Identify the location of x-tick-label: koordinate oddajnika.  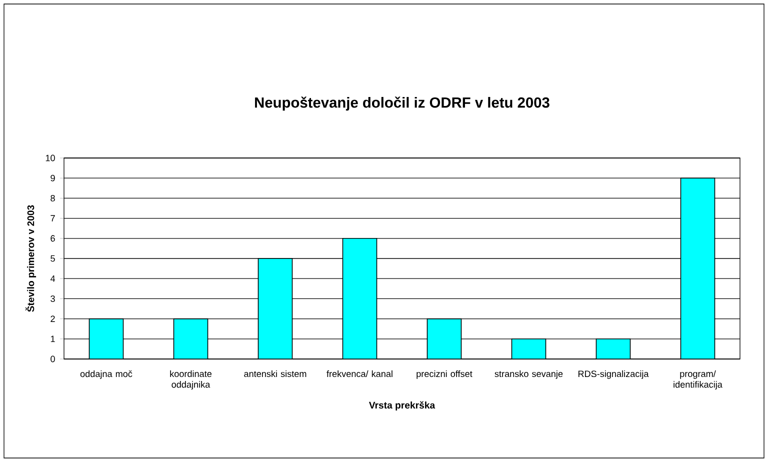
(191, 380).